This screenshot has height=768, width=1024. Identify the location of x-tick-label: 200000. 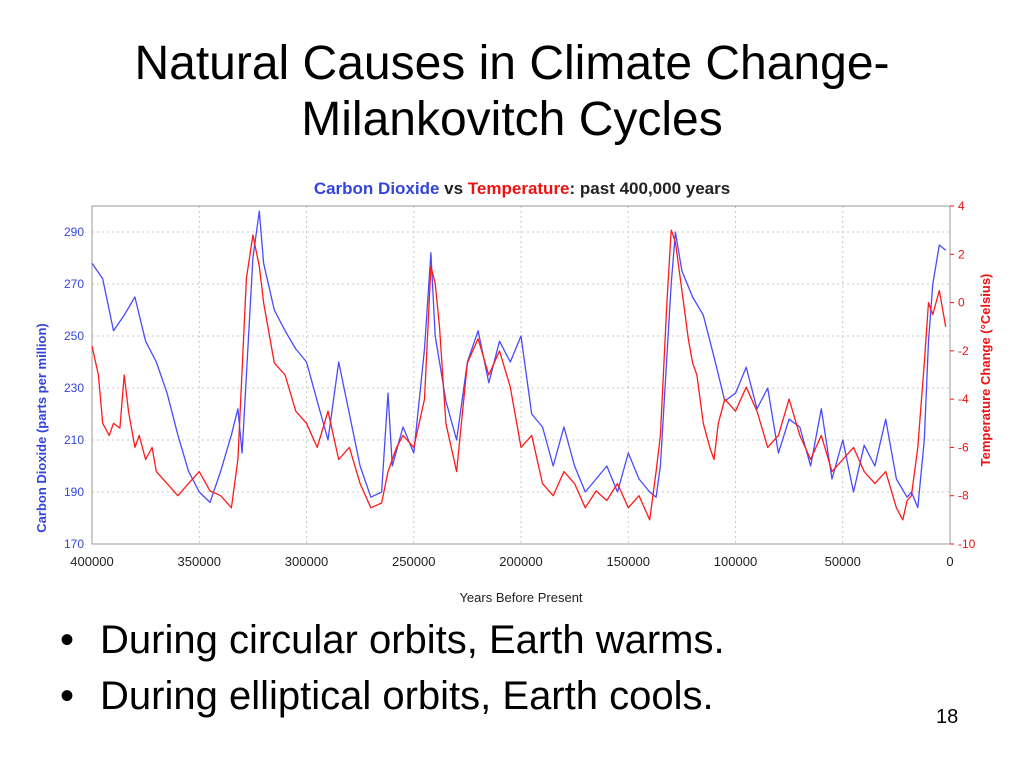
(520, 561).